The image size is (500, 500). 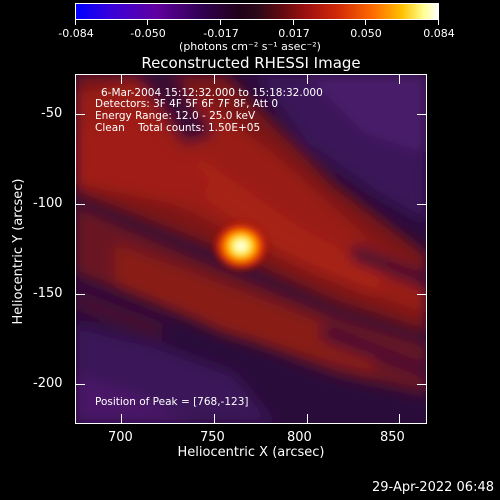 What do you see at coordinates (257, 11) in the screenshot?
I see `colorbar` at bounding box center [257, 11].